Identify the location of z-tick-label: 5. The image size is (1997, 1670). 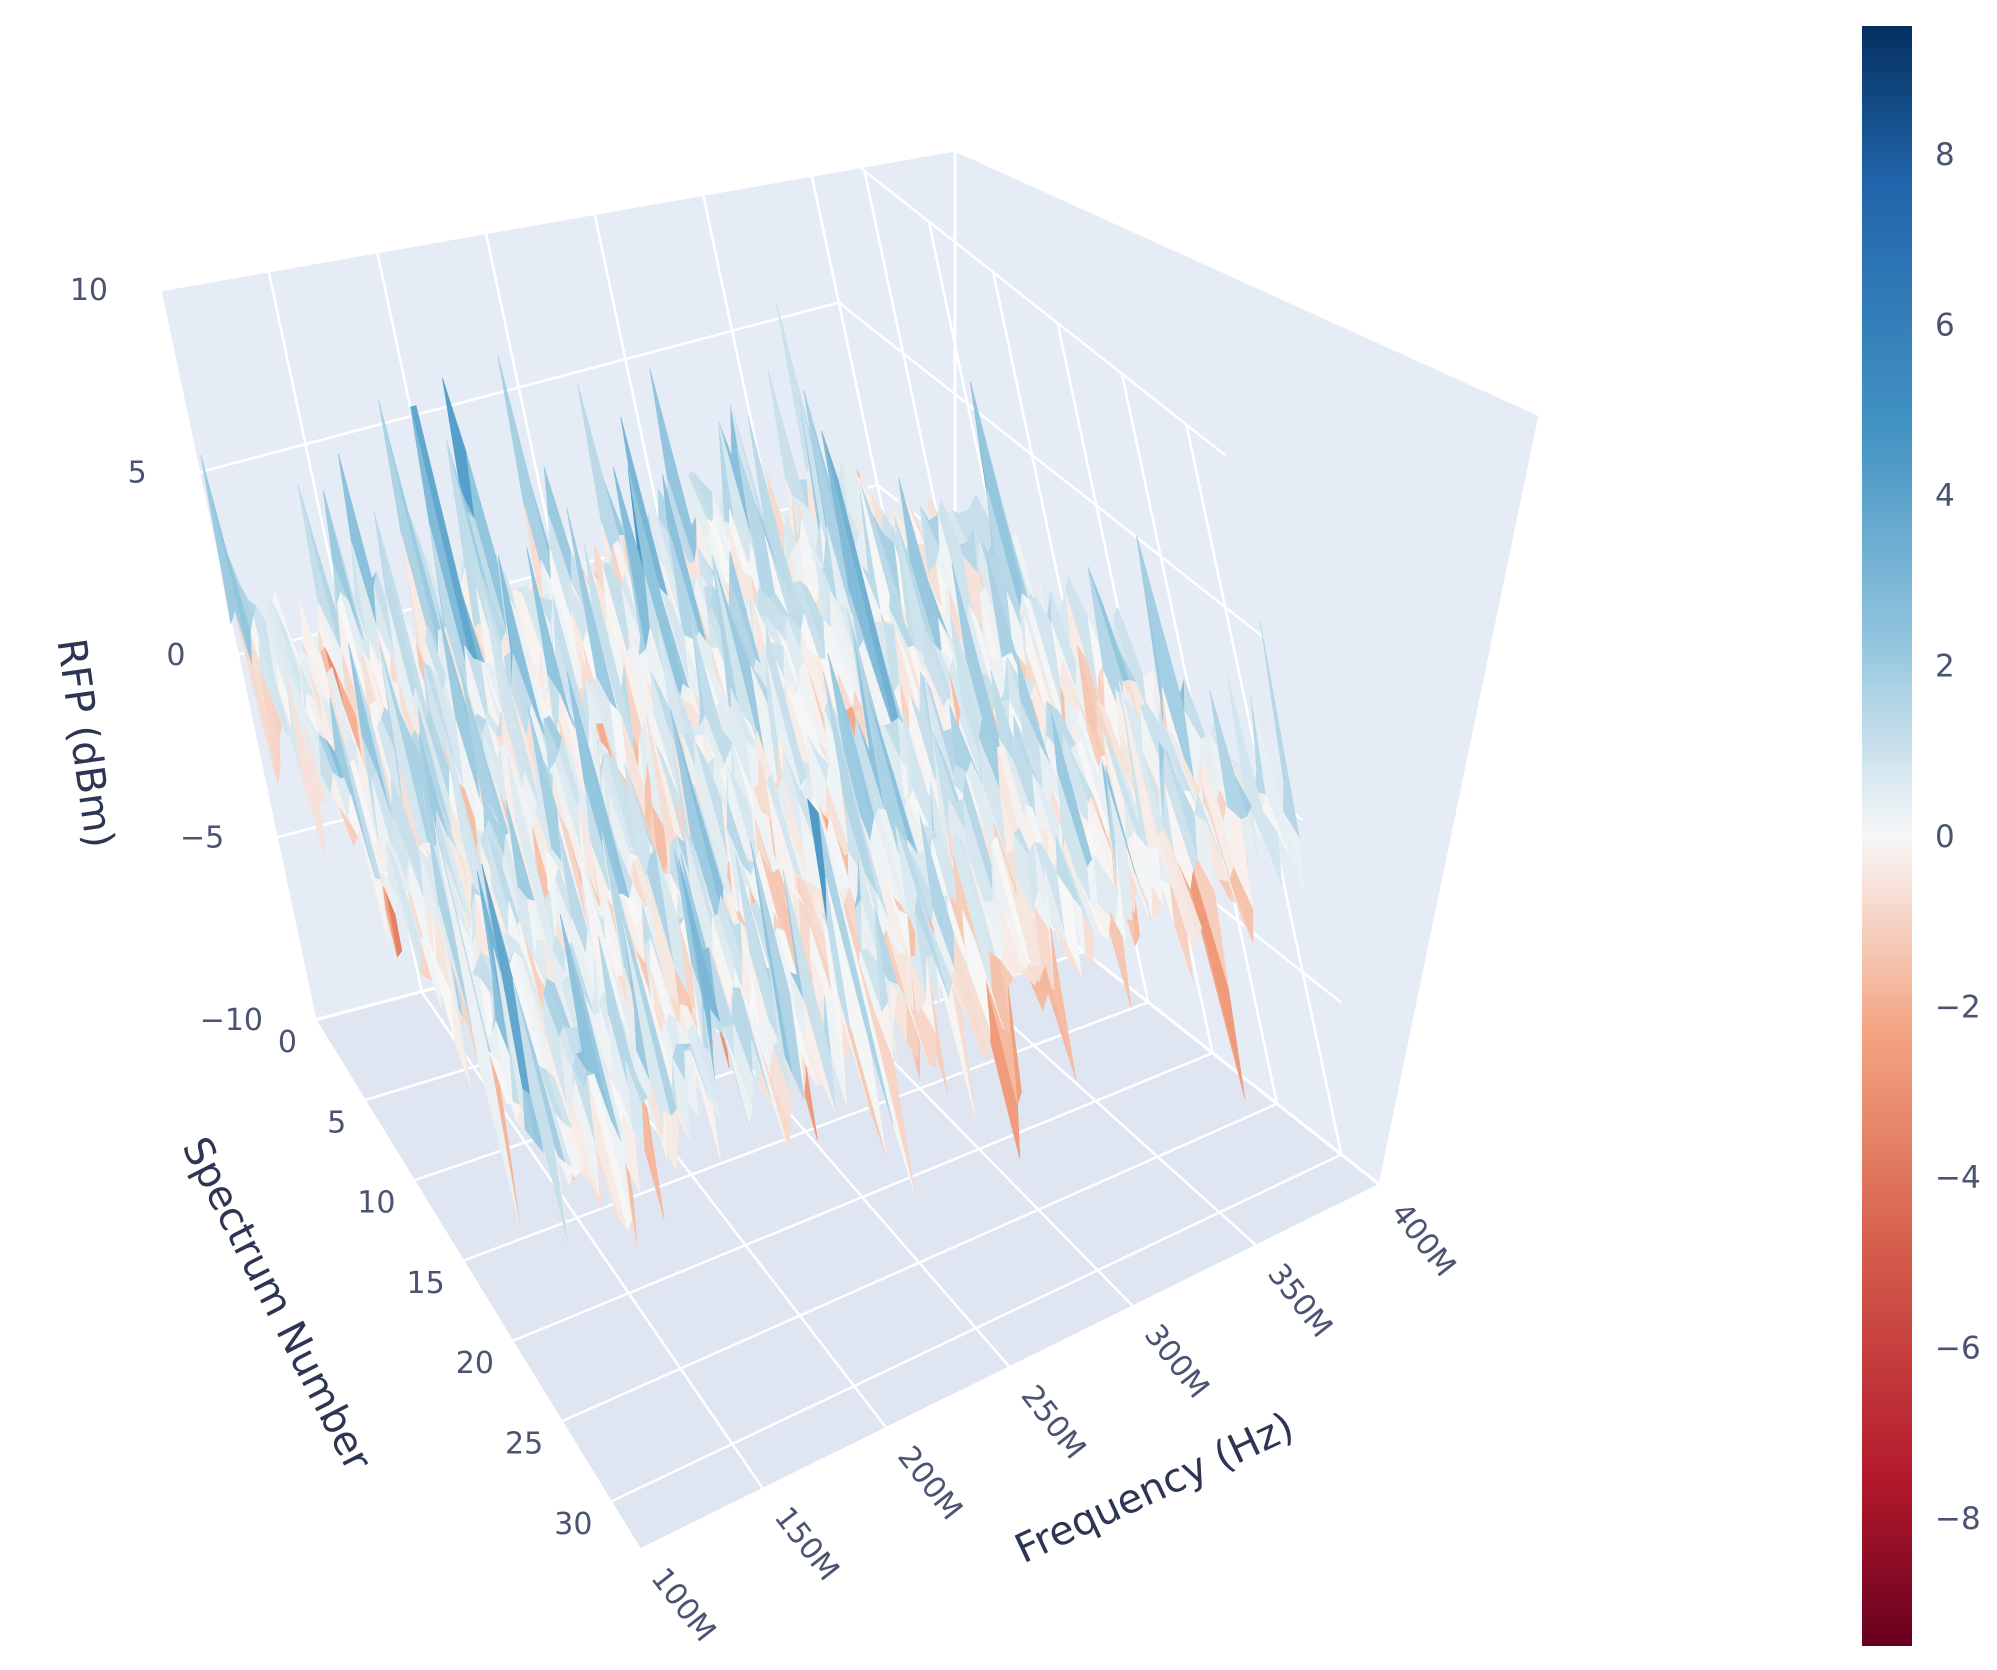
(137, 473).